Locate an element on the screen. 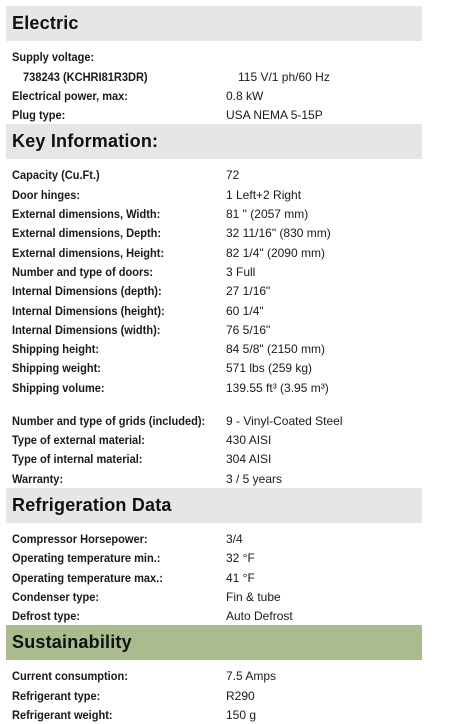  spec-label: Number and type of doors: is located at coordinates (83, 271).